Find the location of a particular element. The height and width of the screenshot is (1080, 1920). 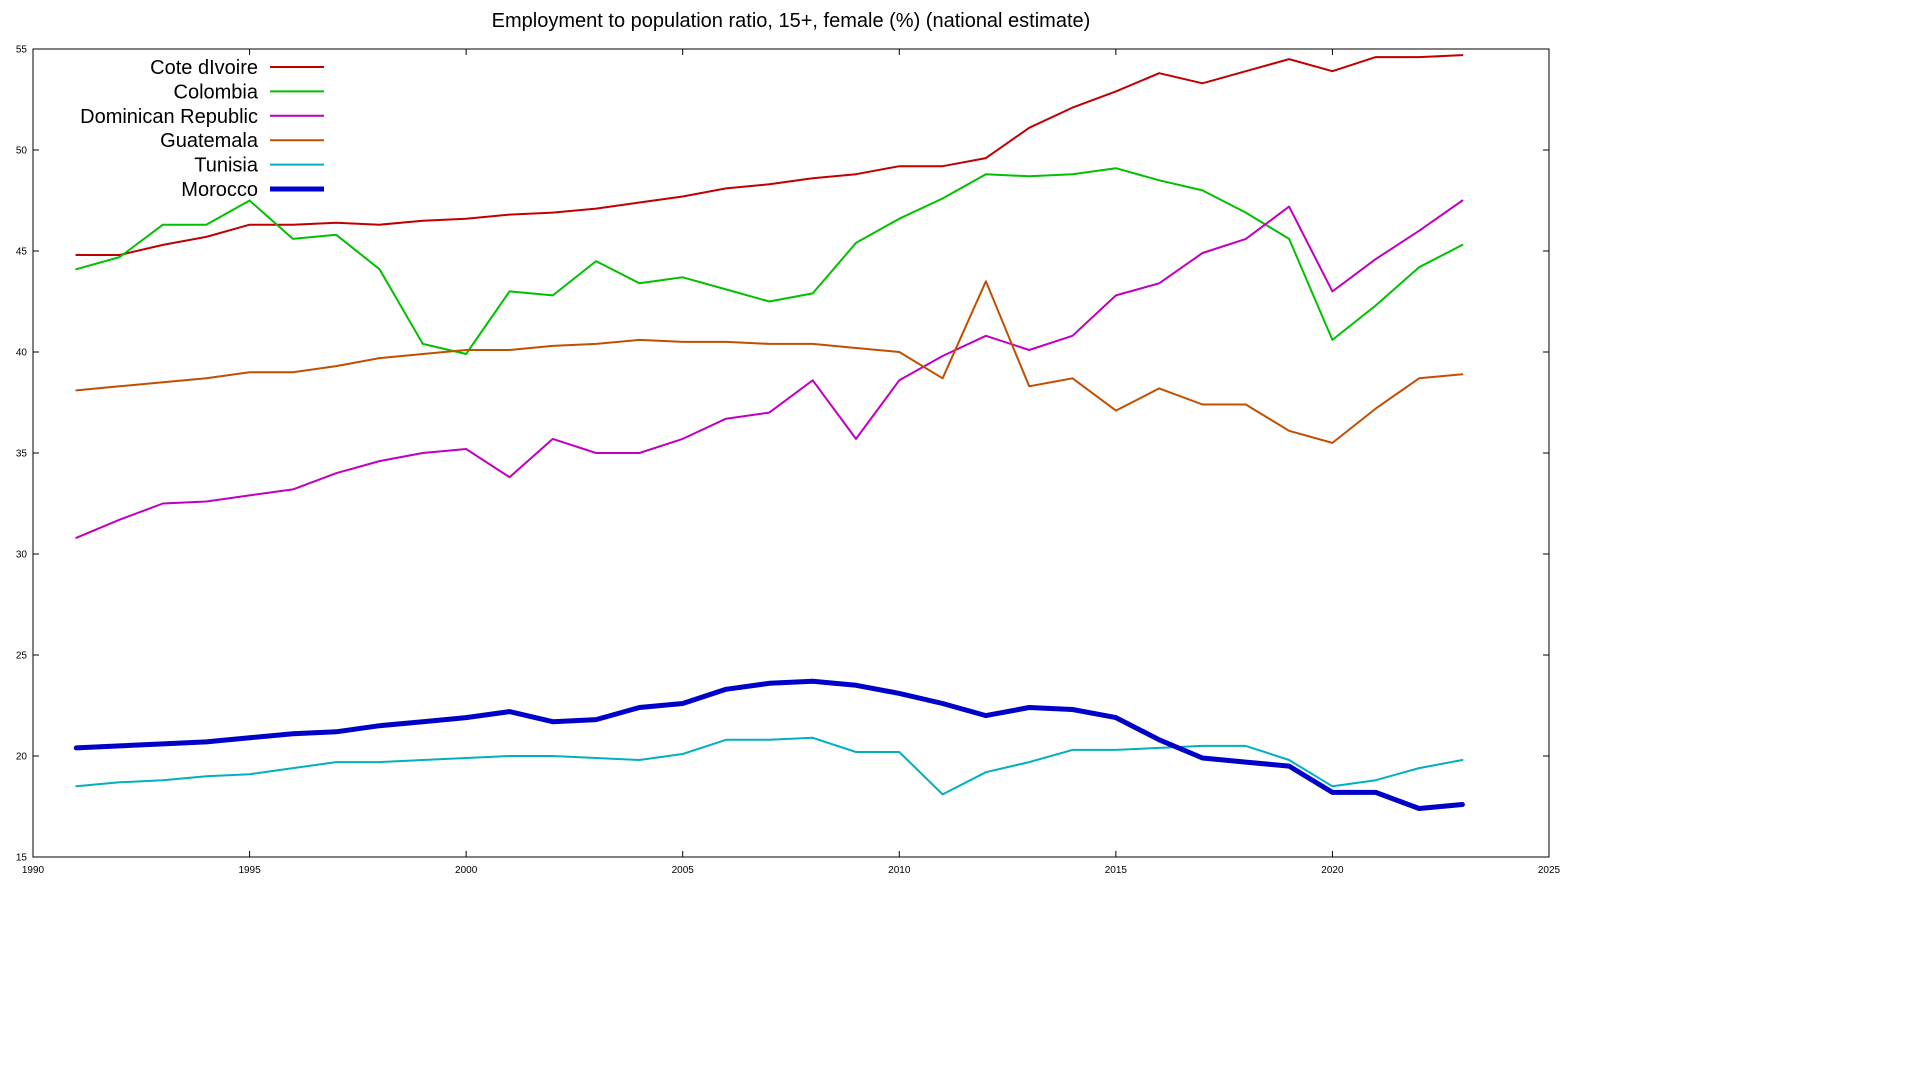

series-line-guatemala is located at coordinates (769, 362).